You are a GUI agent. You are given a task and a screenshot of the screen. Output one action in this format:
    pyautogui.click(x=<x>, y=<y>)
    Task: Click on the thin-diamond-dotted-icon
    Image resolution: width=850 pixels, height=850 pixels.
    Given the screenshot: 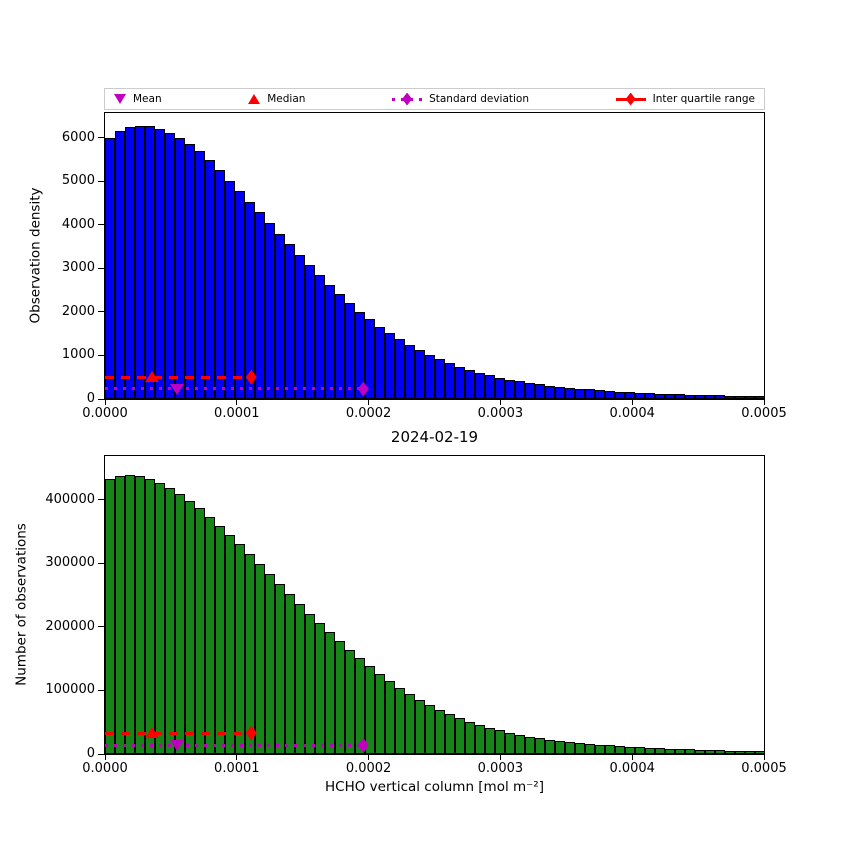 What is the action you would take?
    pyautogui.click(x=407, y=99)
    